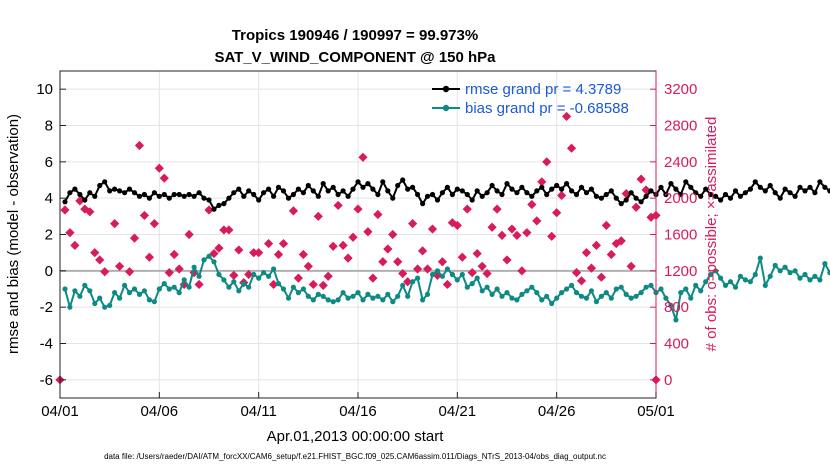 This screenshot has width=830, height=470. Describe the element at coordinates (49, 198) in the screenshot. I see `left-tick-label: 4` at that location.